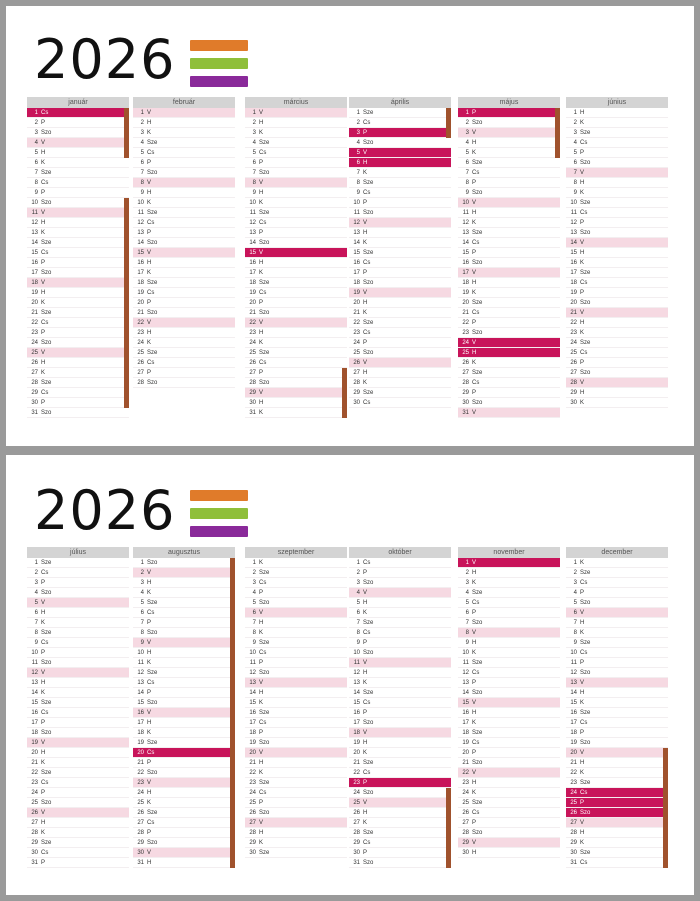 This screenshot has width=700, height=901. Describe the element at coordinates (140, 383) in the screenshot. I see `day-number: 28` at that location.